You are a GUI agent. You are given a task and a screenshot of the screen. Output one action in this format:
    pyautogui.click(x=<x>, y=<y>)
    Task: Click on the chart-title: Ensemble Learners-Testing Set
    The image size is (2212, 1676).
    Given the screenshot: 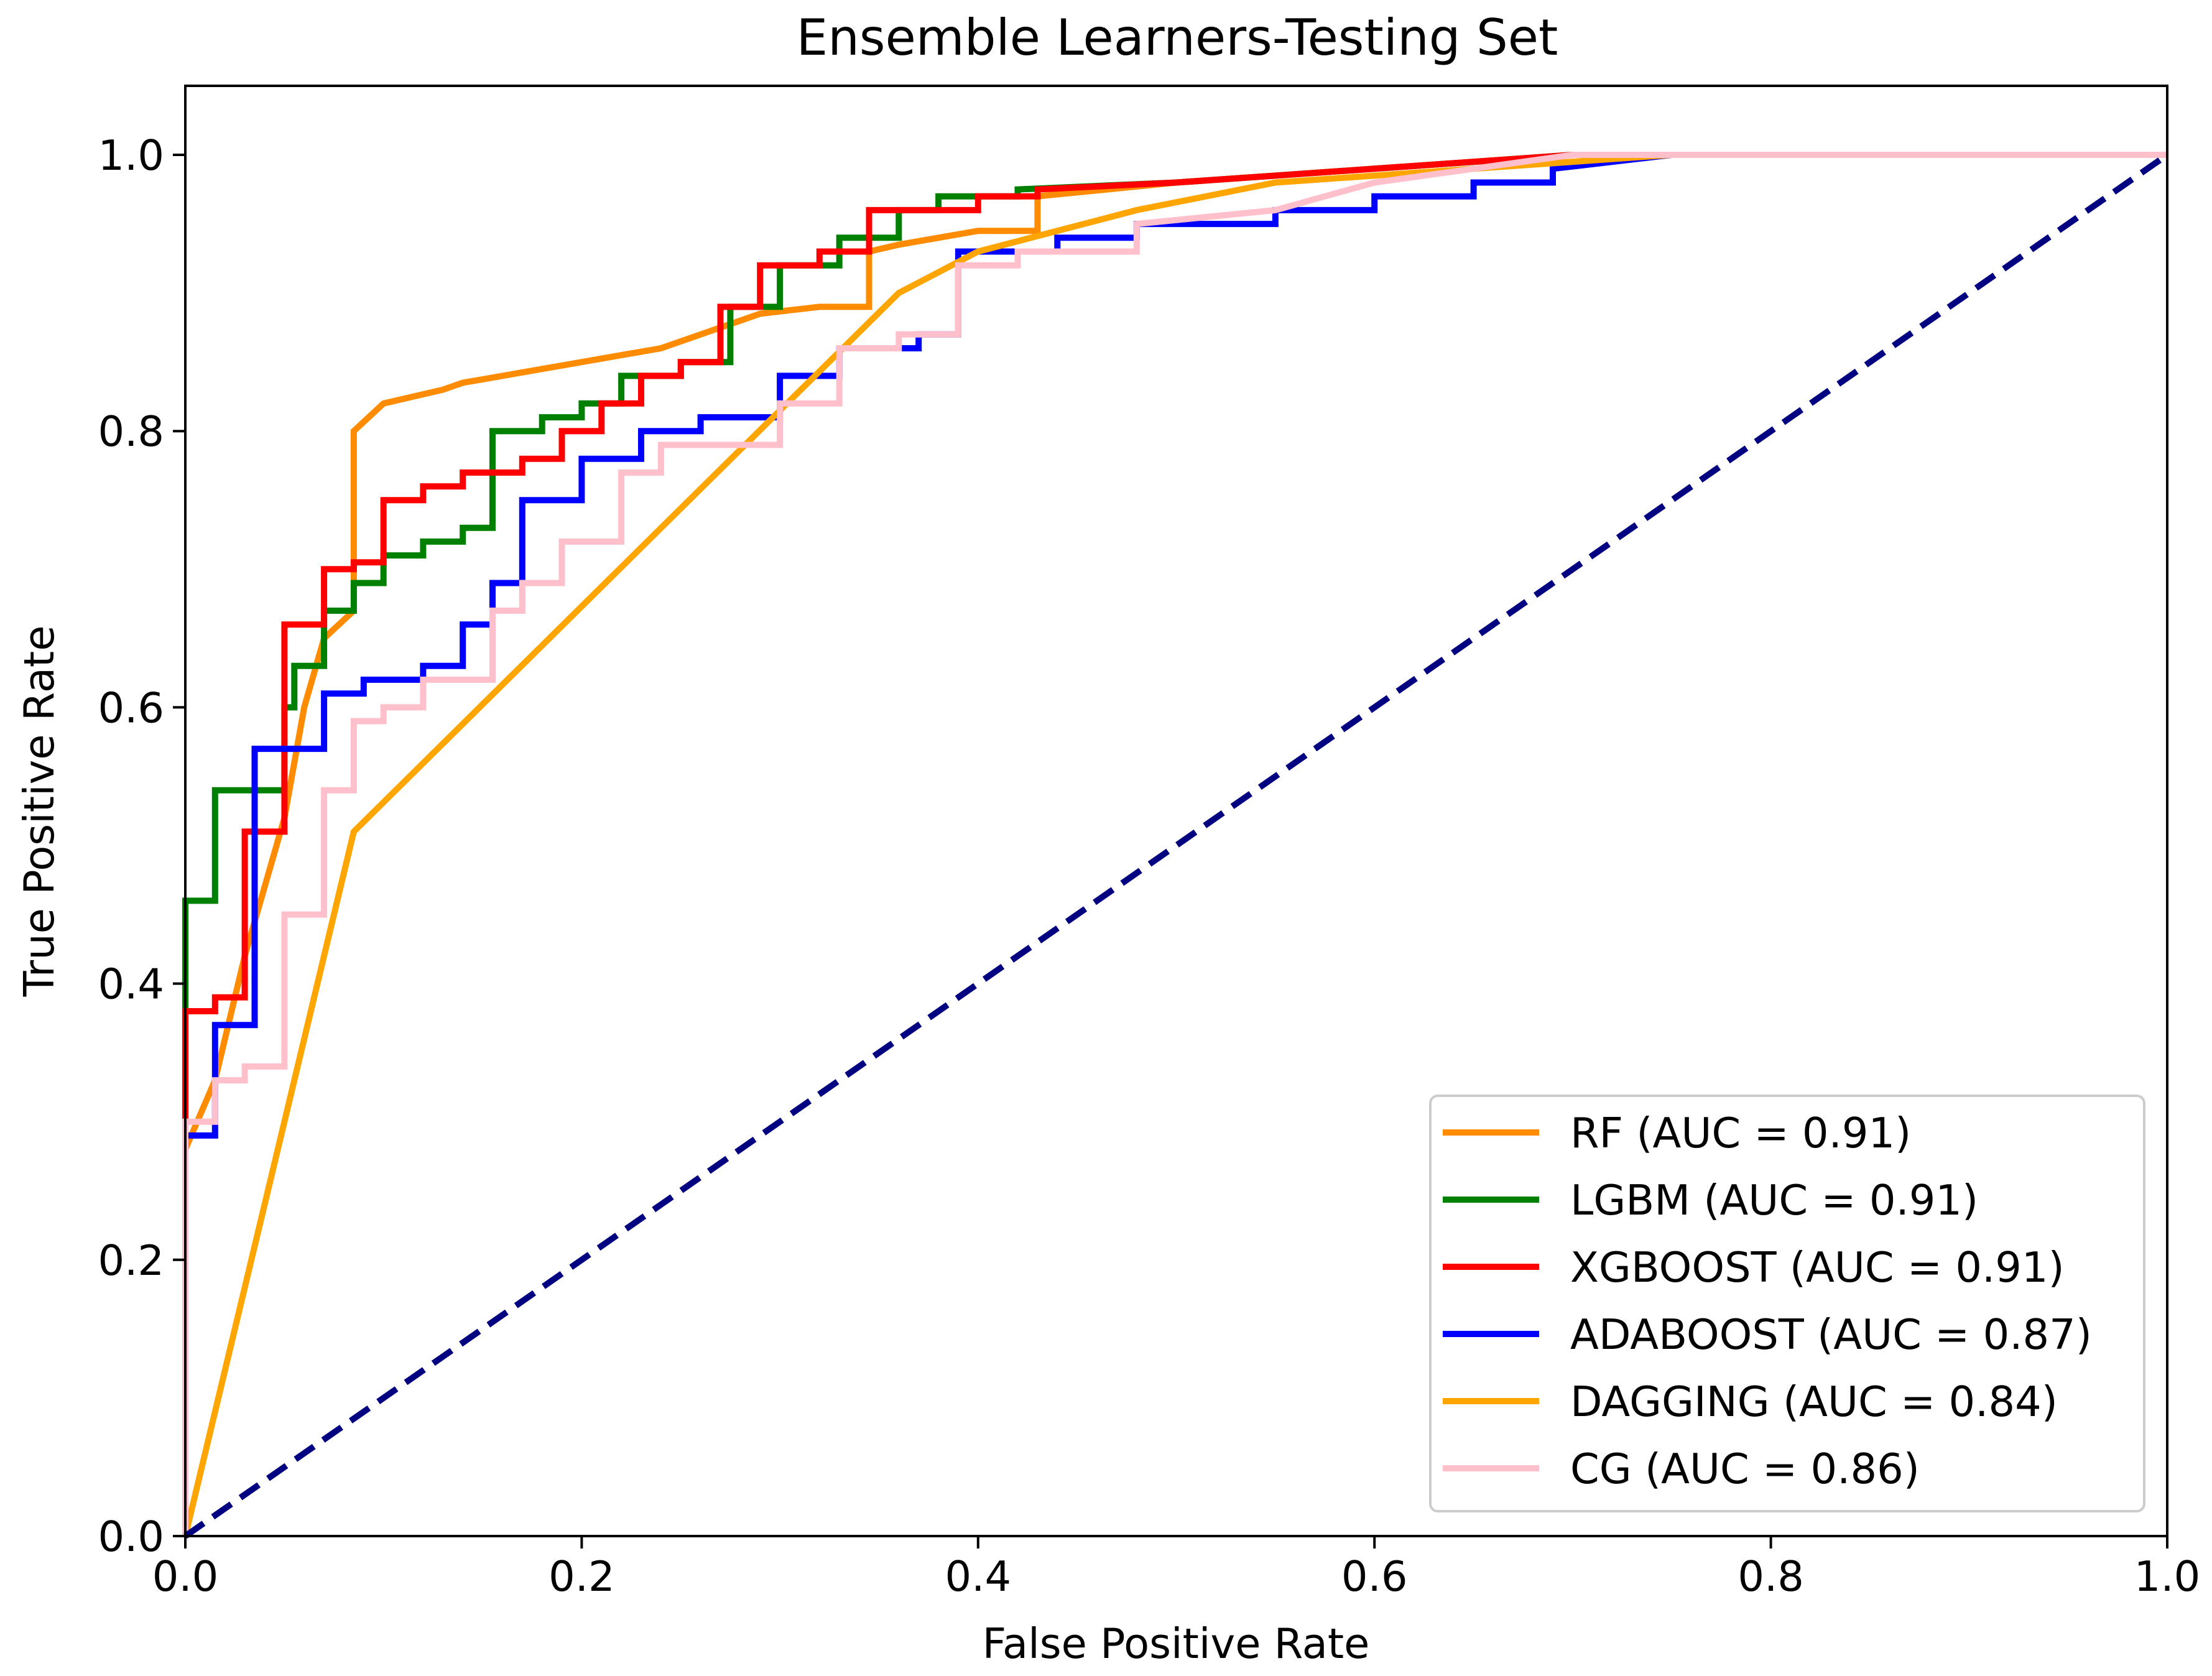 What is the action you would take?
    pyautogui.click(x=1177, y=38)
    